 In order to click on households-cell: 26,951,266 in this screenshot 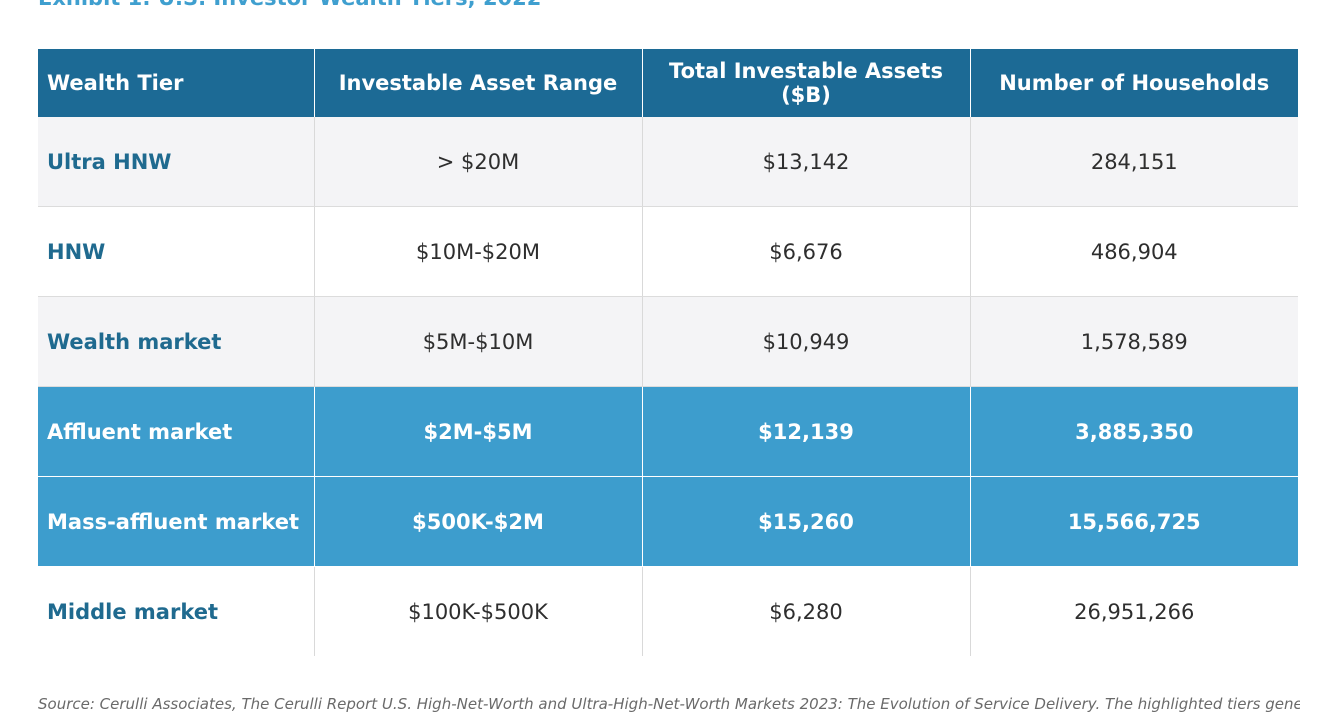, I will do `click(1134, 611)`.